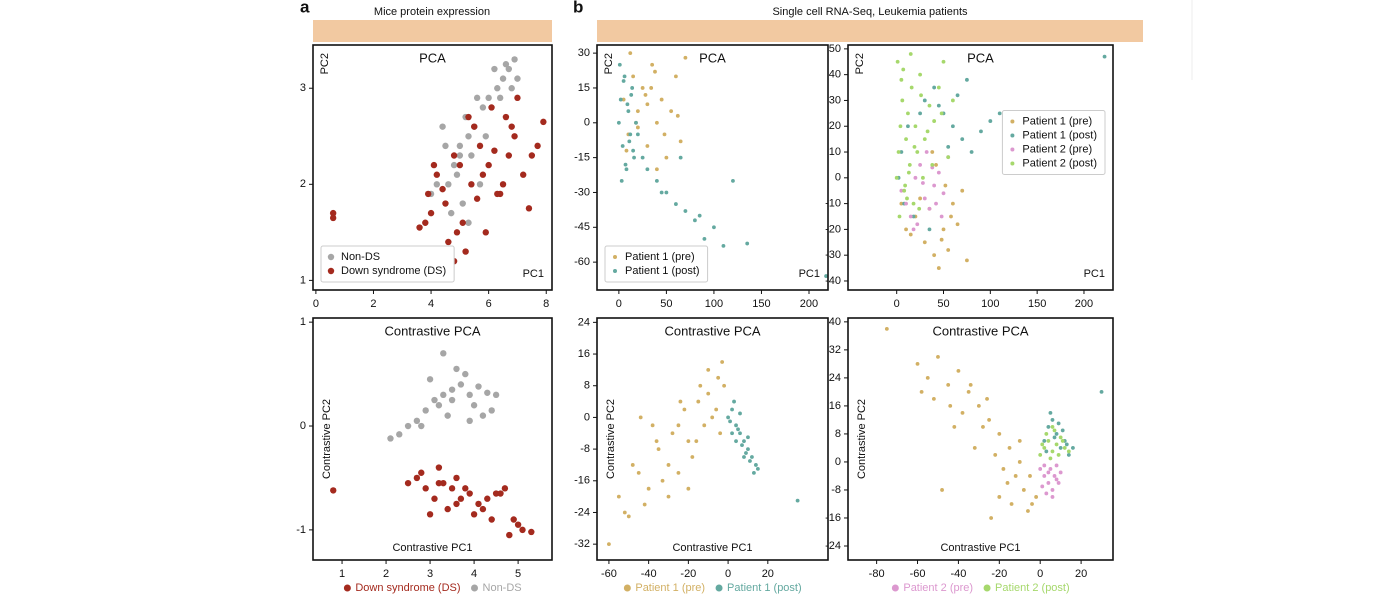  What do you see at coordinates (714, 304) in the screenshot?
I see `x-tick-label: 100` at bounding box center [714, 304].